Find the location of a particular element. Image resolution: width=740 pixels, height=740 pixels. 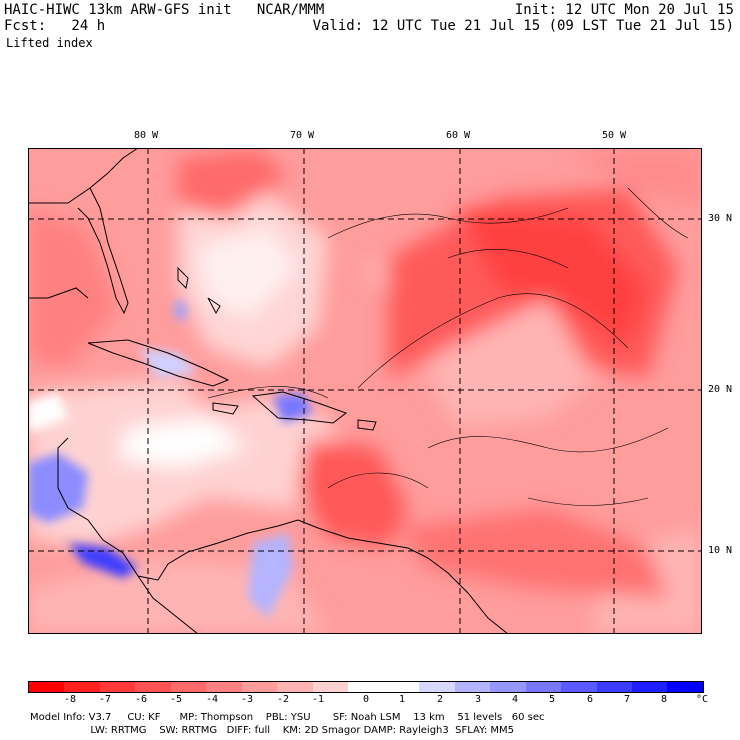

colorbar-tick: 5 is located at coordinates (552, 699).